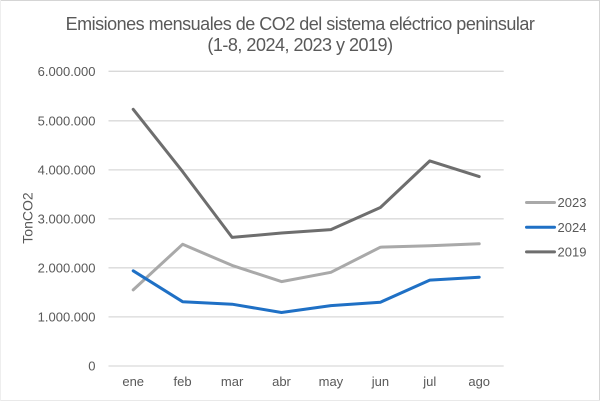 Image resolution: width=600 pixels, height=406 pixels. Describe the element at coordinates (67, 317) in the screenshot. I see `svg-text: 1.000.000` at that location.